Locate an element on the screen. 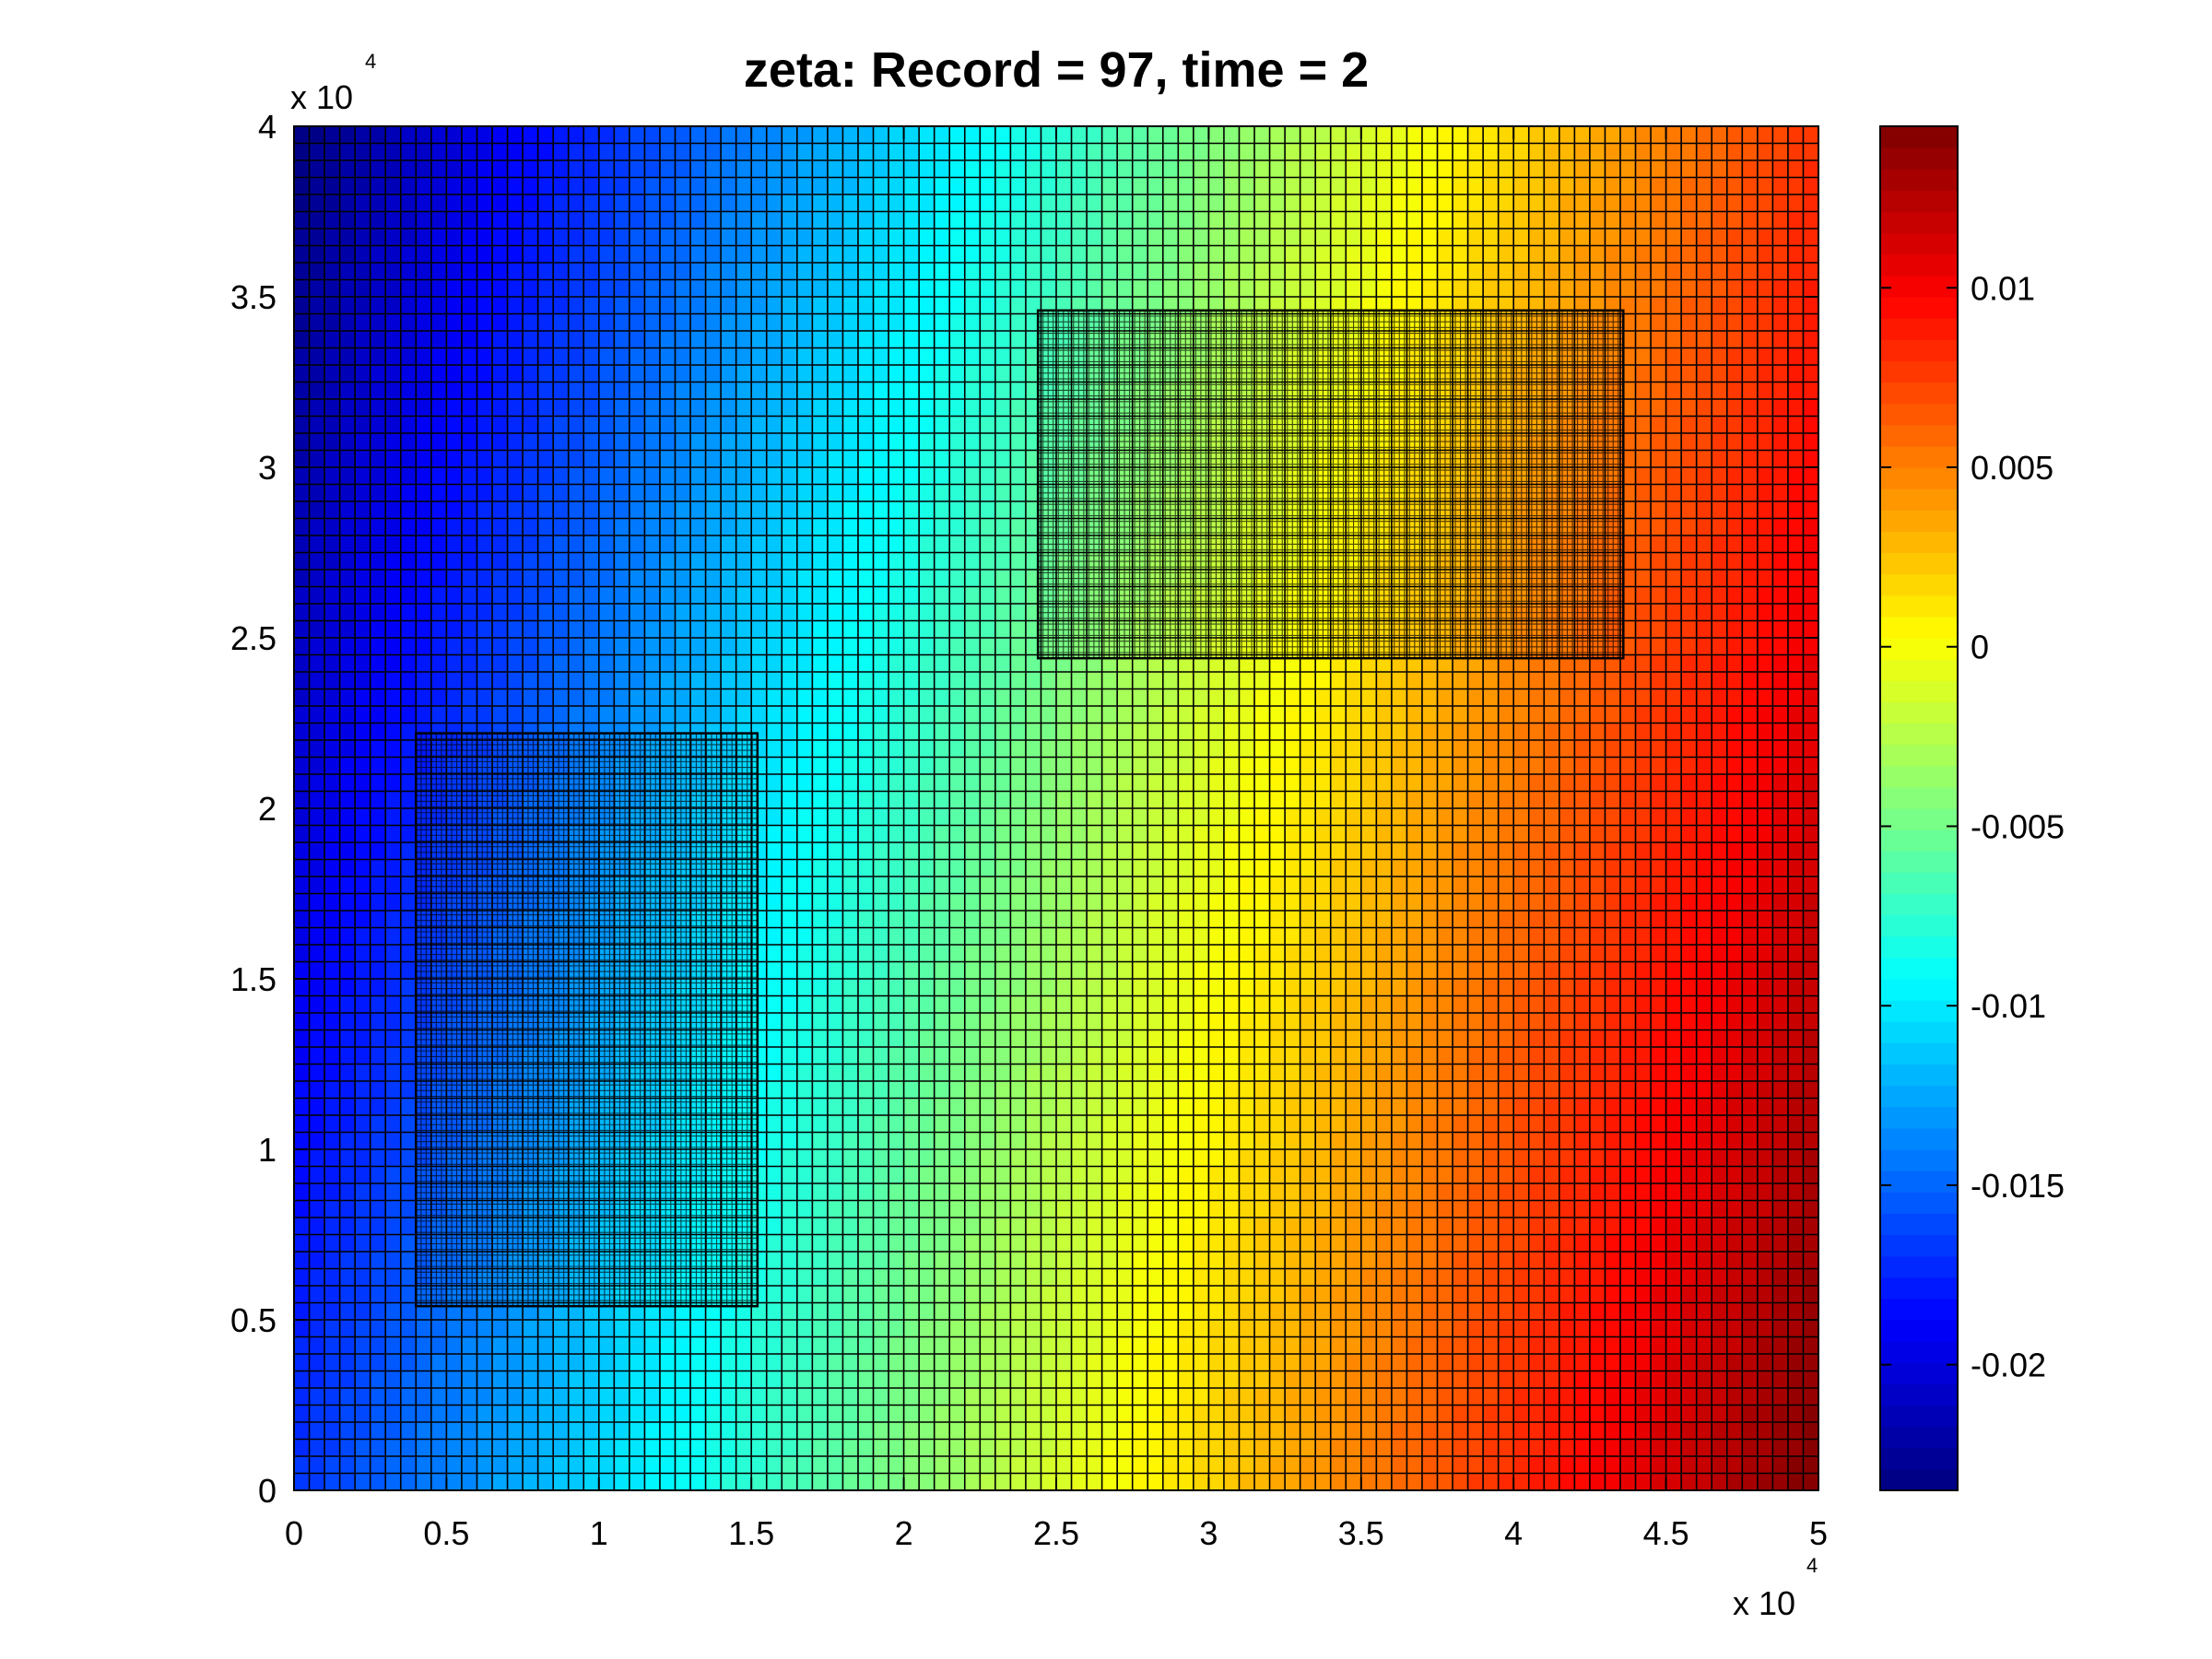 The height and width of the screenshot is (1659, 2212). y-tick-label: 2 is located at coordinates (267, 809).